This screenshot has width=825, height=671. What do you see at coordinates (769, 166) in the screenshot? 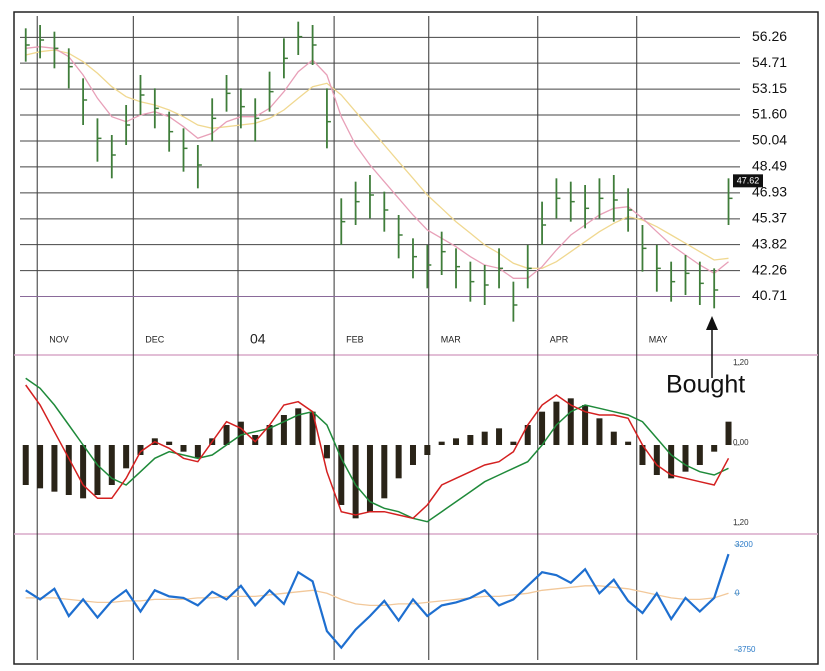
I see `y-tick-label: 48.49` at bounding box center [769, 166].